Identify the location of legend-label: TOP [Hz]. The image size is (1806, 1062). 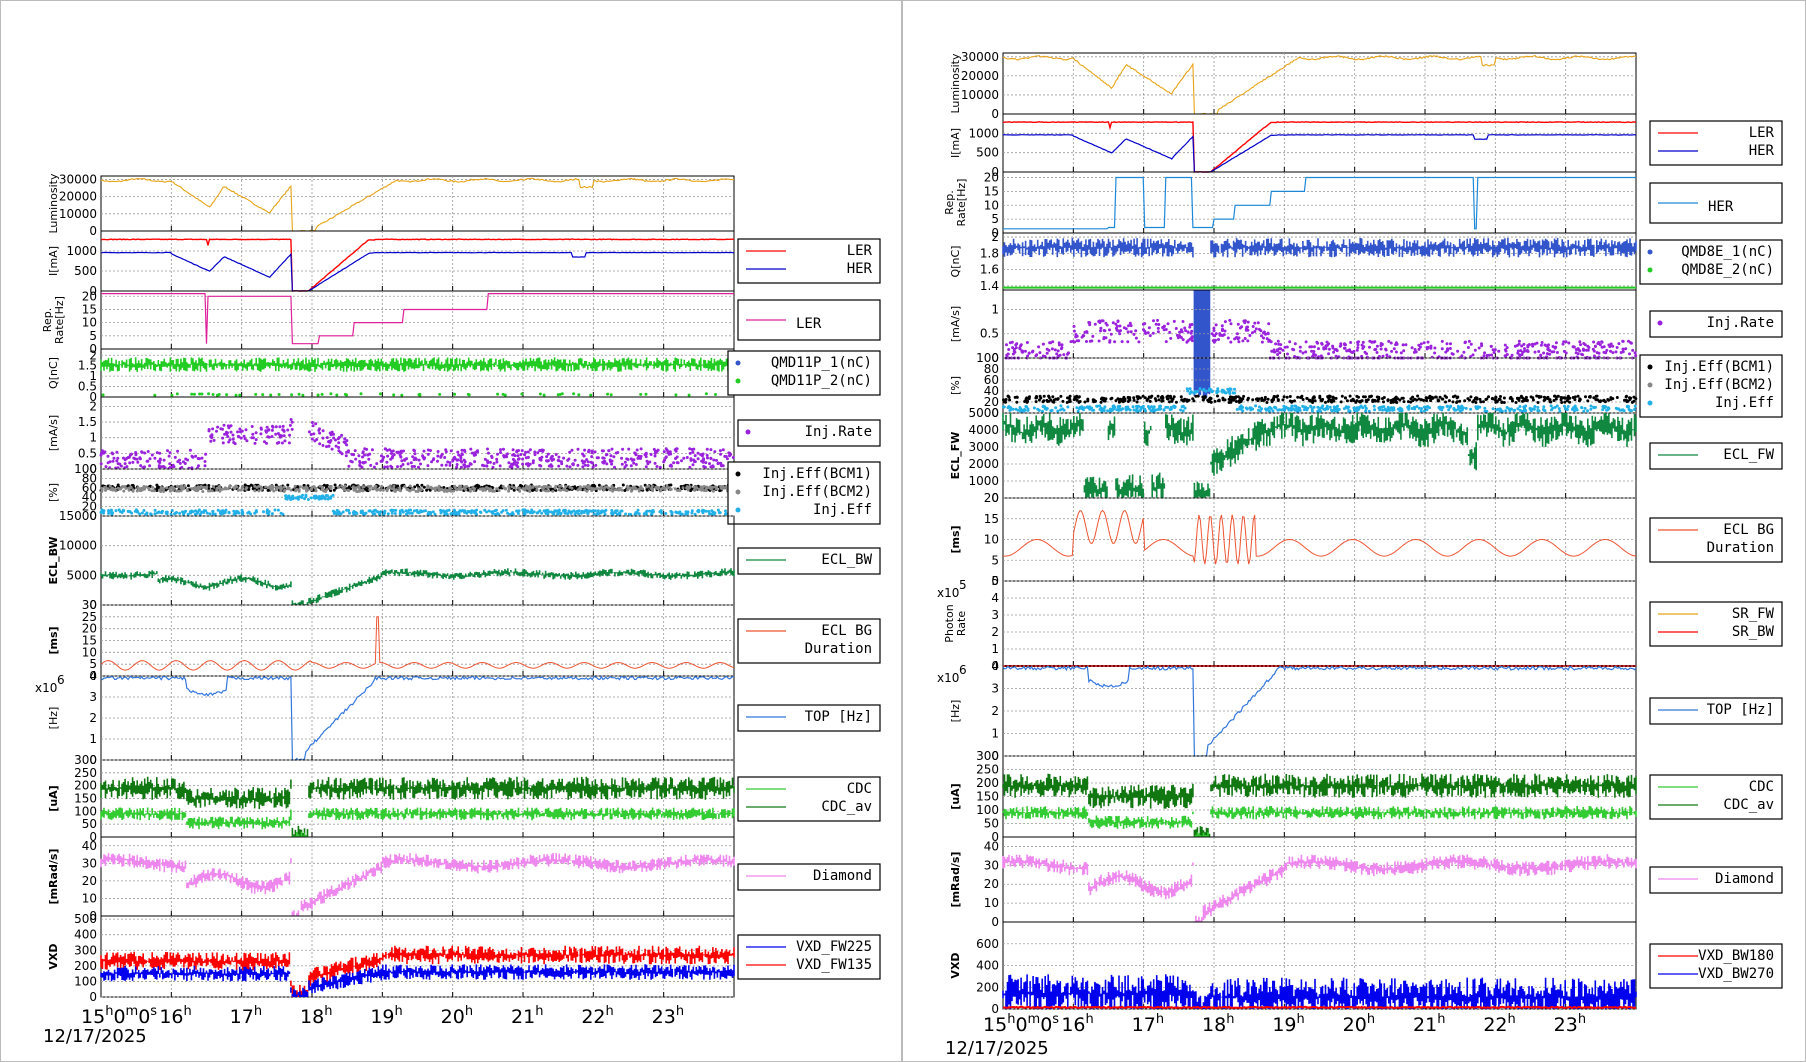
(1740, 710).